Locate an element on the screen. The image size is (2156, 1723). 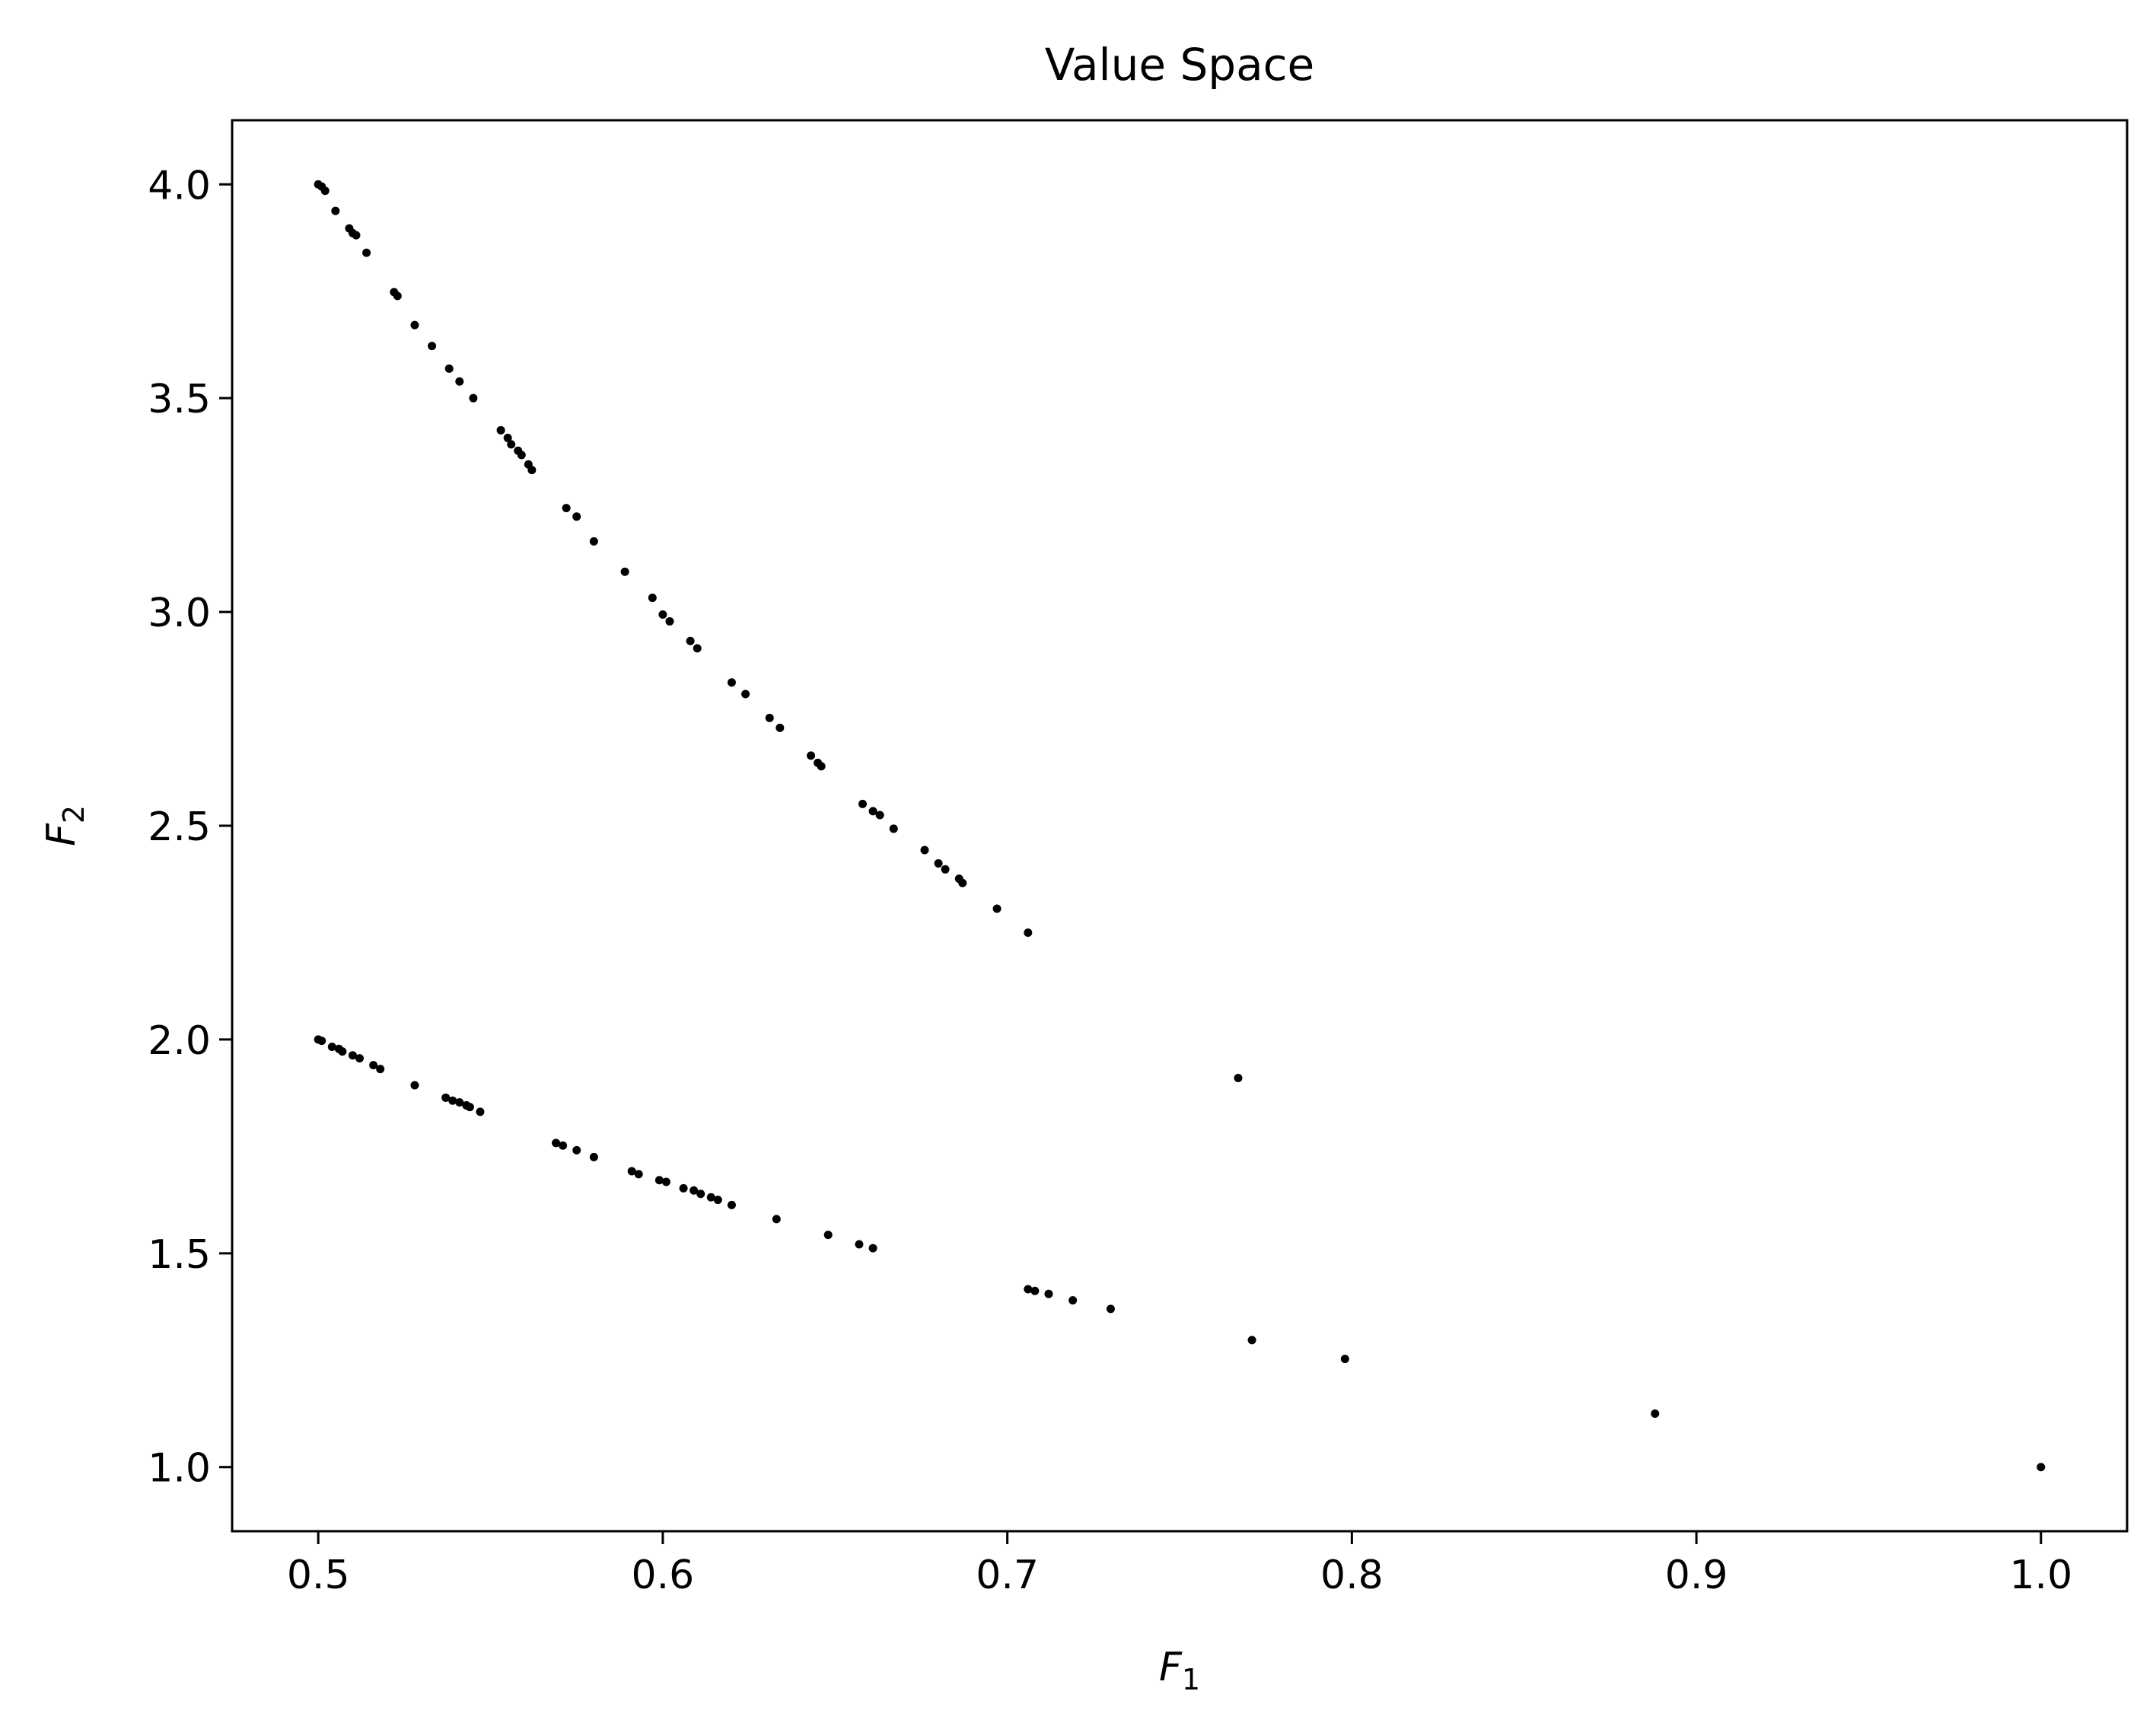
y-axis-ticks: 1.0 1.5 2.0 2.5 3.0 3.5 4.0 is located at coordinates (190, 827).